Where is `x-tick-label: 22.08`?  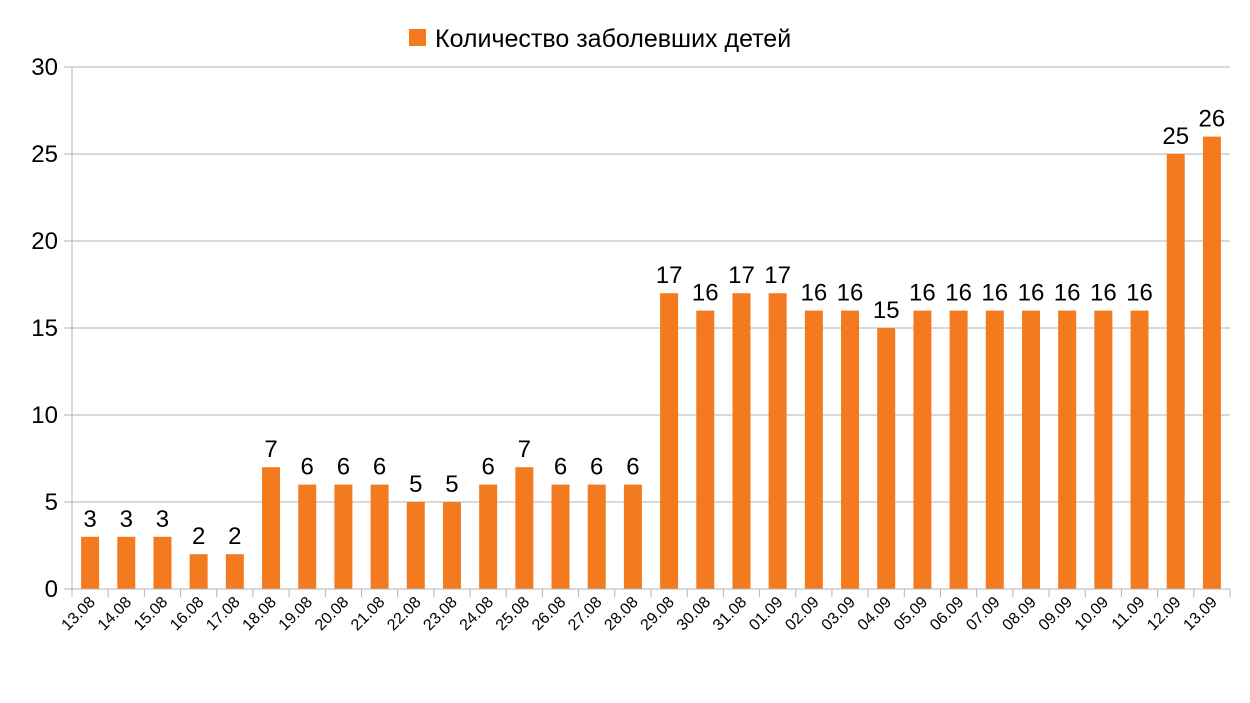
x-tick-label: 22.08 is located at coordinates (404, 614).